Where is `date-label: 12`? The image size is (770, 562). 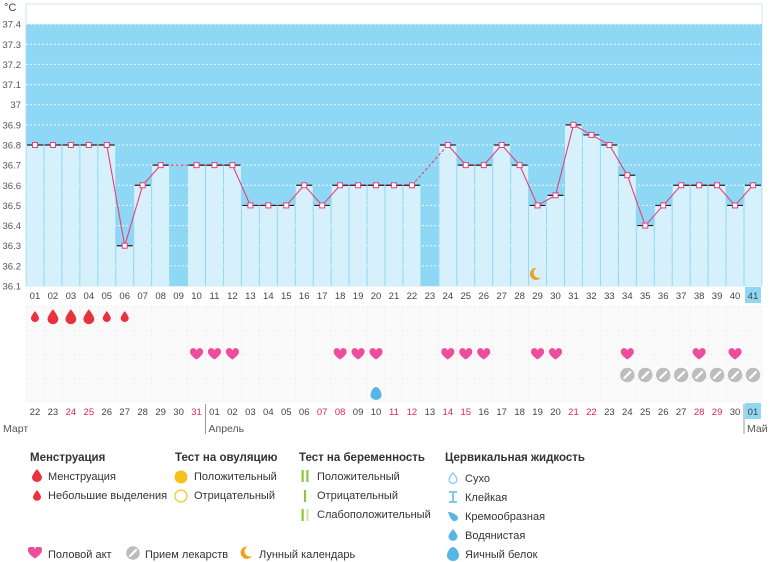
date-label: 12 is located at coordinates (412, 412).